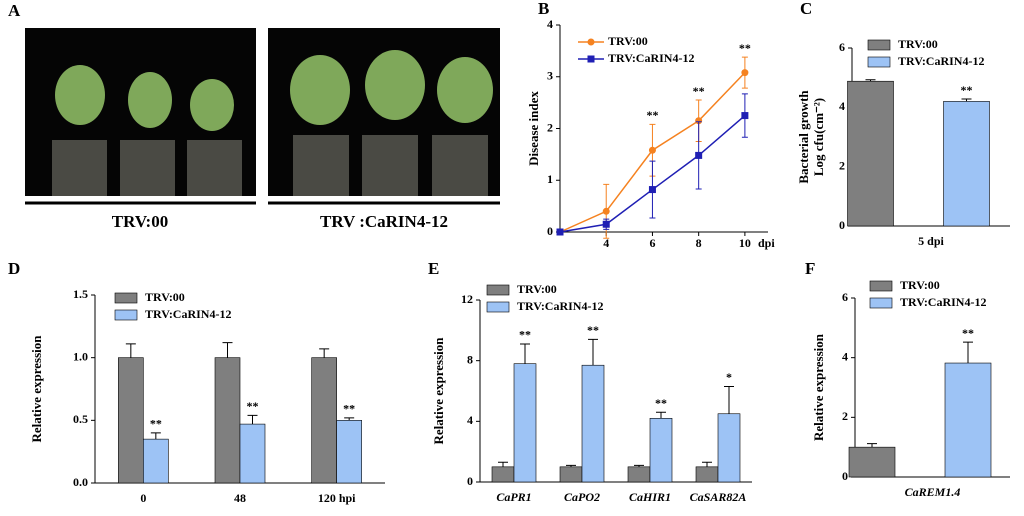 This screenshot has height=516, width=1024. I want to click on y-tick-label: 12, so click(467, 299).